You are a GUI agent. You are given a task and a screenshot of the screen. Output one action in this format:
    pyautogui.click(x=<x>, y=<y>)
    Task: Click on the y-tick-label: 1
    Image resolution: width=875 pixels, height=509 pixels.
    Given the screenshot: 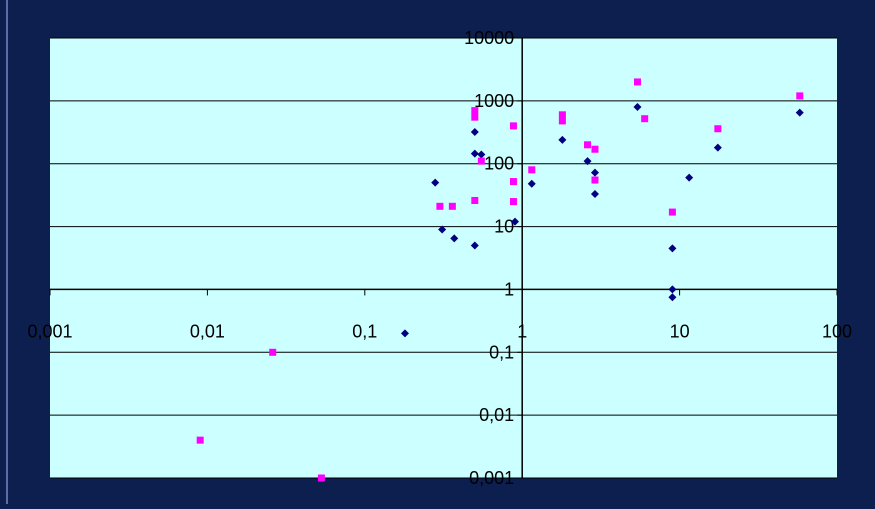 What is the action you would take?
    pyautogui.click(x=509, y=289)
    